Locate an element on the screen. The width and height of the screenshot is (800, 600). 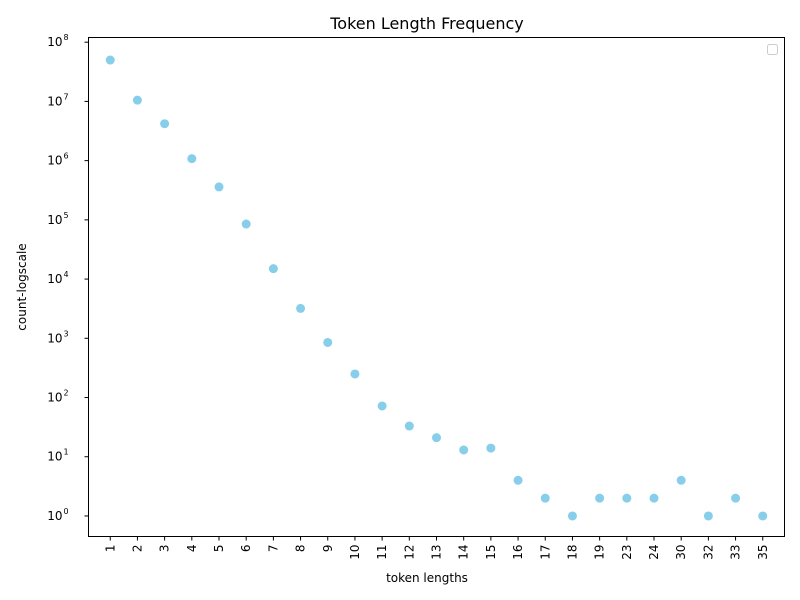
x-tick-label: 30 is located at coordinates (681, 552).